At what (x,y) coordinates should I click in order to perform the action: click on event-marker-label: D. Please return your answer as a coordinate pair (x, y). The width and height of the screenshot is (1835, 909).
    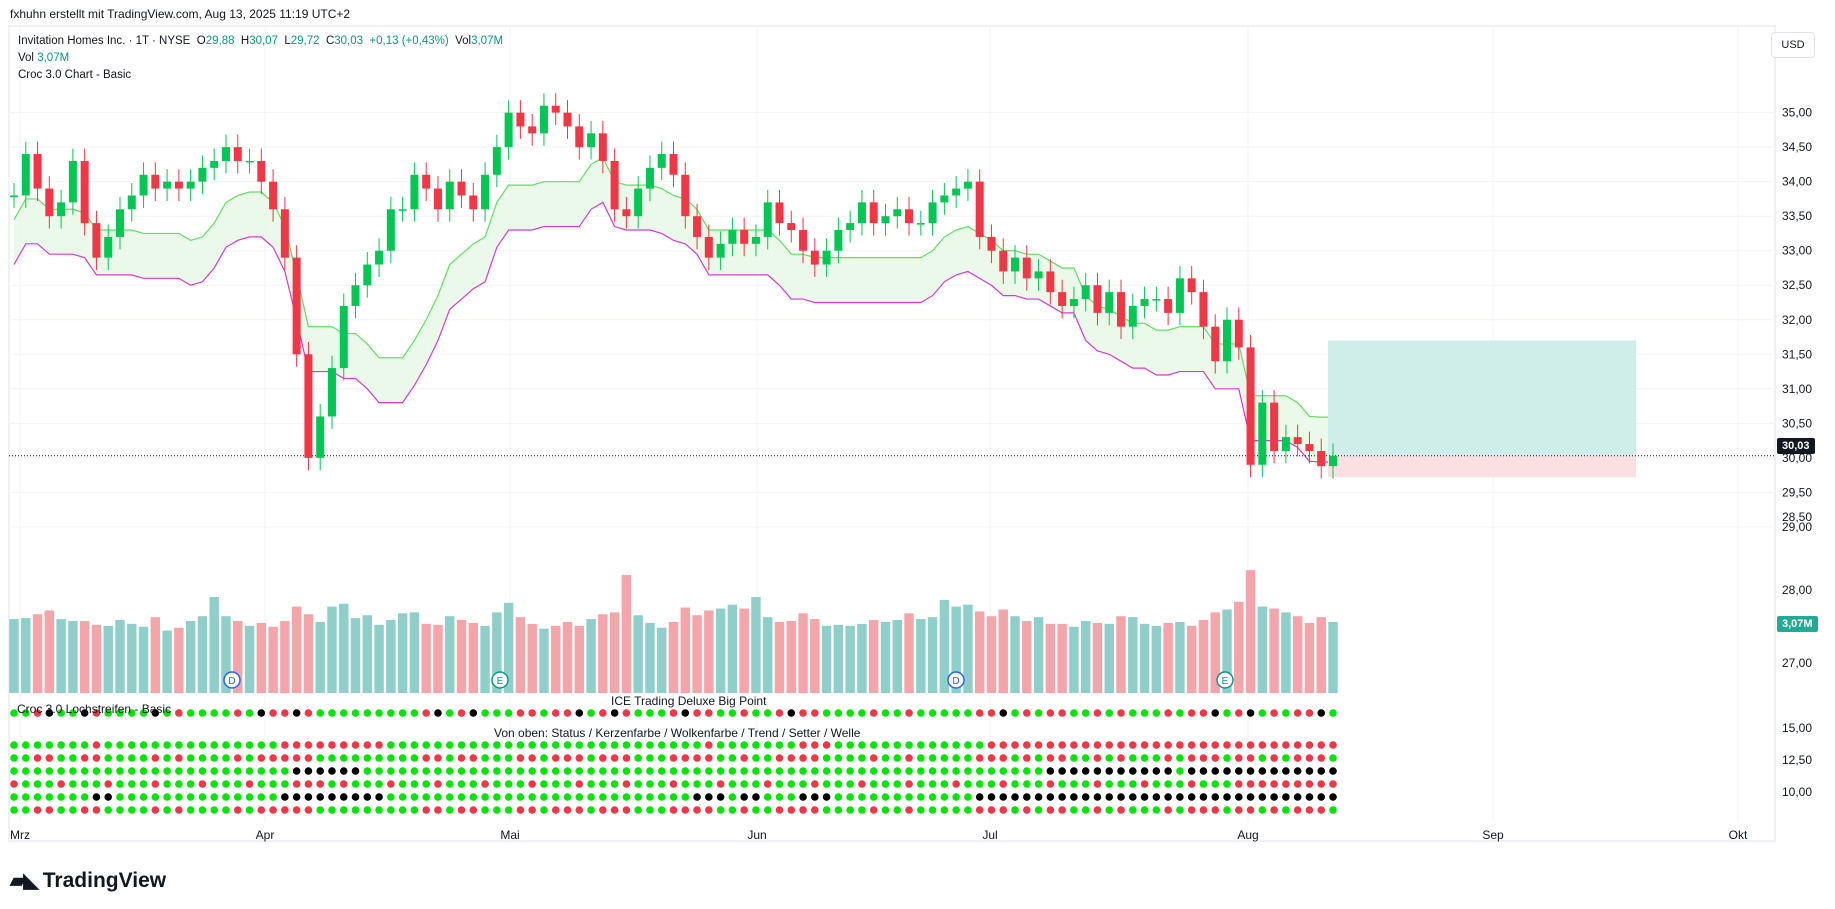
    Looking at the image, I should click on (231, 681).